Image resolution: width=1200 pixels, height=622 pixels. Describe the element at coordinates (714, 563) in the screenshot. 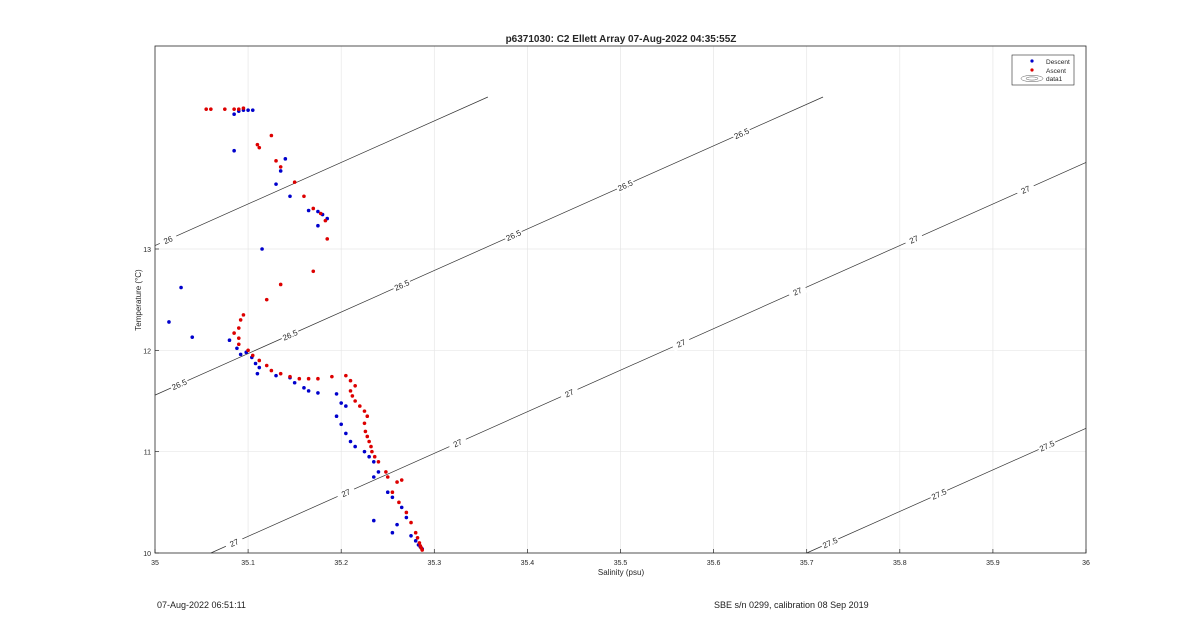

I see `x-tick-label: 35.6` at that location.